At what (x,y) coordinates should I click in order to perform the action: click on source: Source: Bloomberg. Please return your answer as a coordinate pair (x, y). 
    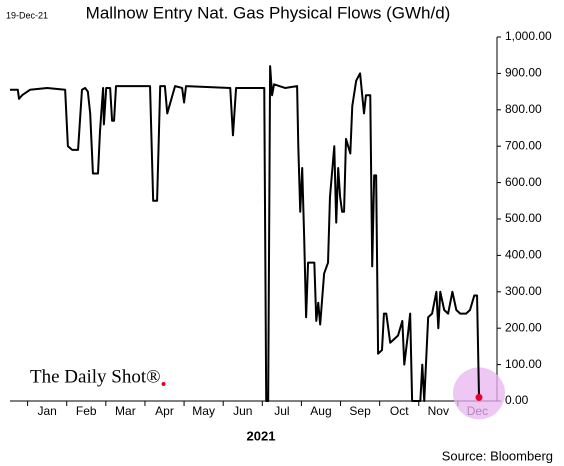
    Looking at the image, I should click on (497, 455).